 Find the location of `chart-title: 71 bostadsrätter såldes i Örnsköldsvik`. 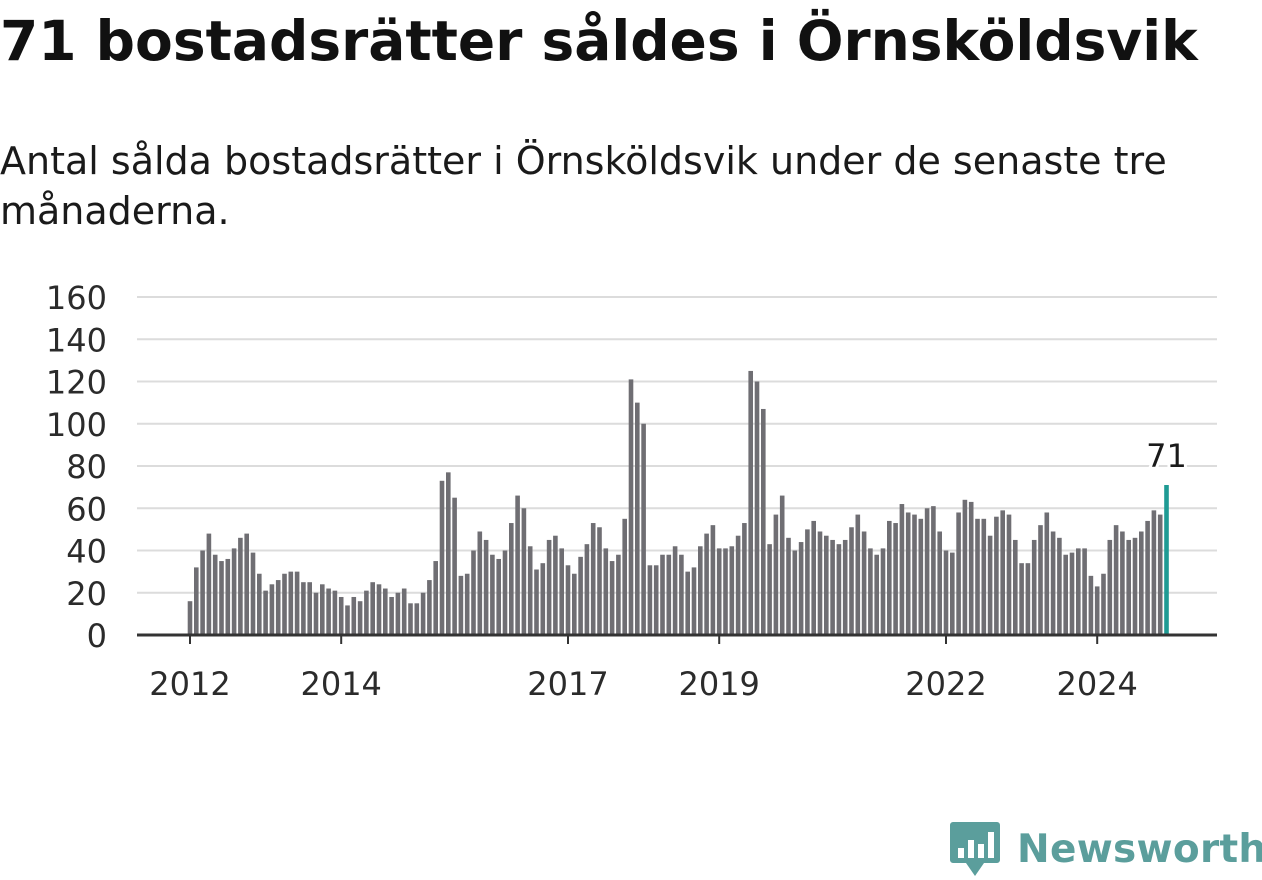

chart-title: 71 bostadsrätter såldes i Örnsköldsvik is located at coordinates (599, 41).